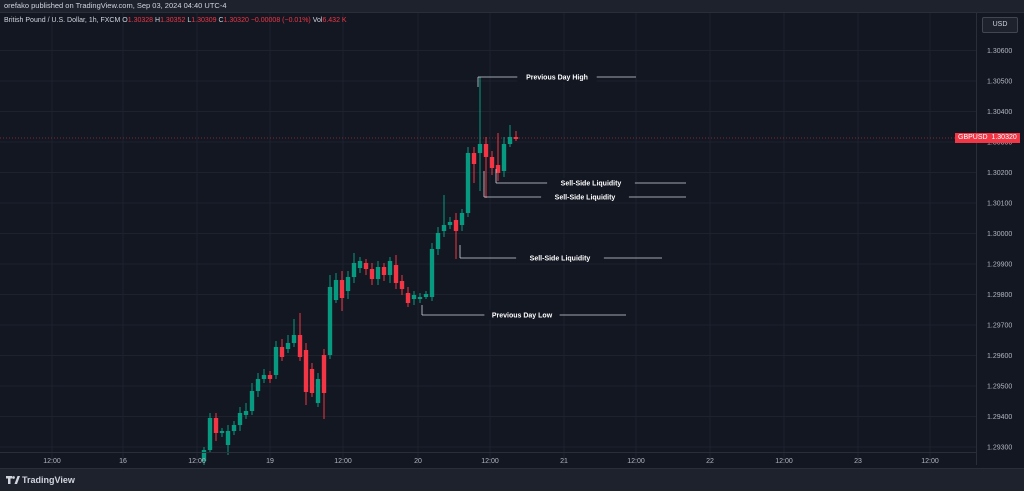 This screenshot has height=491, width=1024. What do you see at coordinates (158, 20) in the screenshot?
I see `high-label: H` at bounding box center [158, 20].